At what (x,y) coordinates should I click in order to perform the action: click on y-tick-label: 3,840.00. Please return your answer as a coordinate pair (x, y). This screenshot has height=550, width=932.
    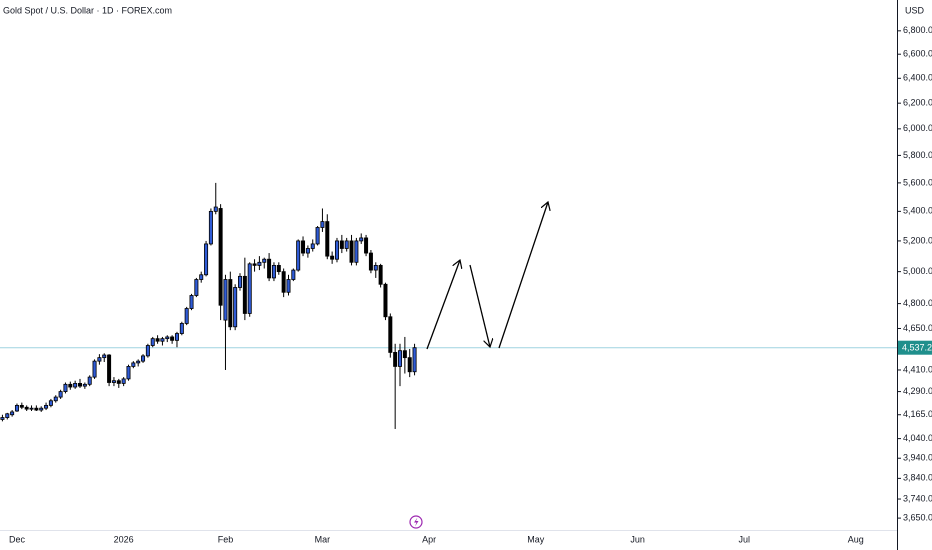
    Looking at the image, I should click on (917, 478).